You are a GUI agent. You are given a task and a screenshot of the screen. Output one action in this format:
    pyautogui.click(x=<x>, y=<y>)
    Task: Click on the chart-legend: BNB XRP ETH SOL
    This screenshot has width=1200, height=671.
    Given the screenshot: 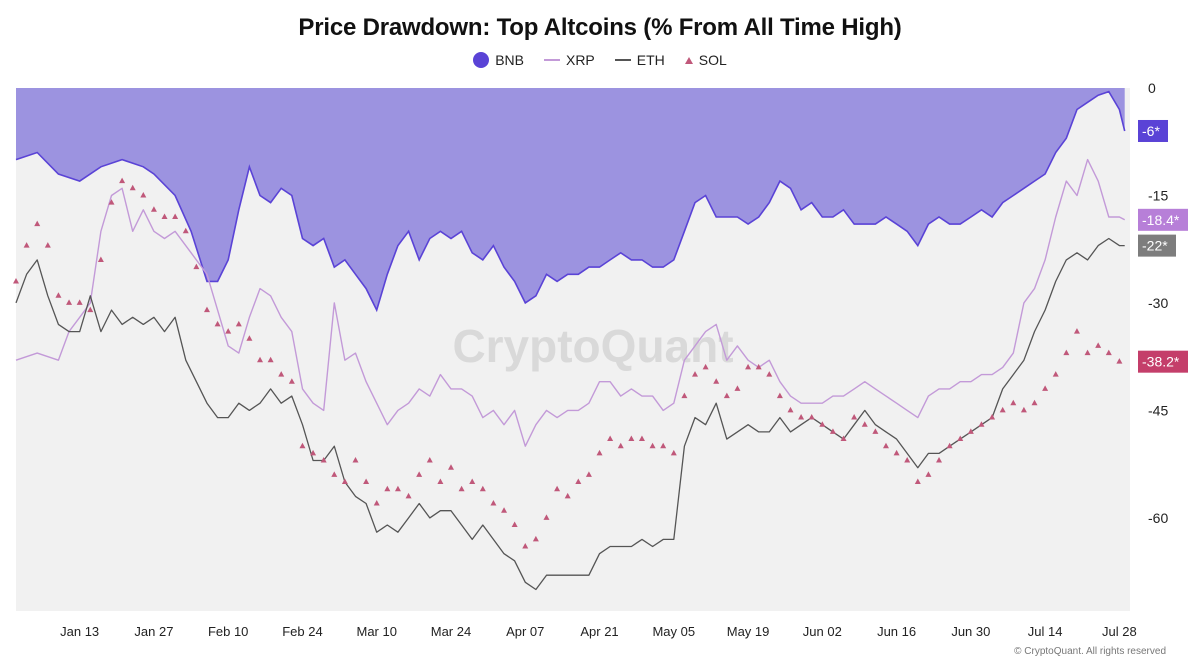 What is the action you would take?
    pyautogui.click(x=600, y=60)
    